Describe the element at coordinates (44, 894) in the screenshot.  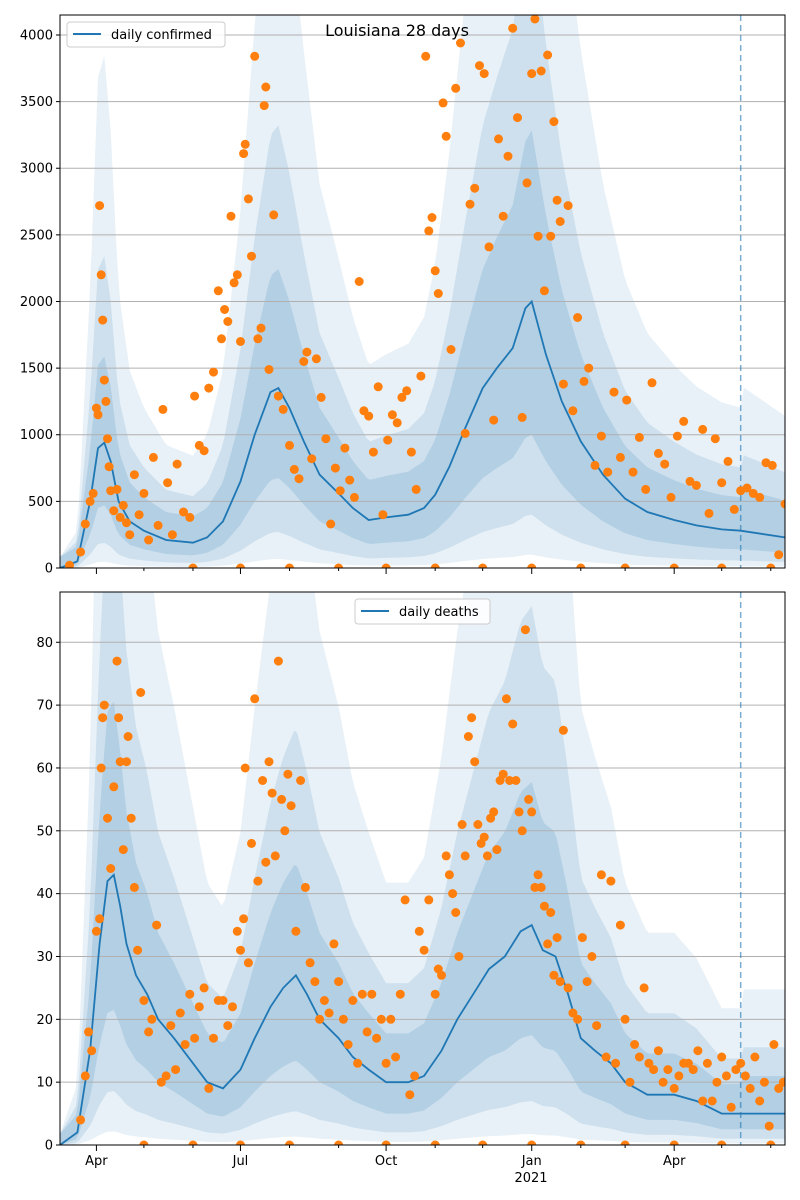
I see `deaths-y-tick-label: 40` at that location.